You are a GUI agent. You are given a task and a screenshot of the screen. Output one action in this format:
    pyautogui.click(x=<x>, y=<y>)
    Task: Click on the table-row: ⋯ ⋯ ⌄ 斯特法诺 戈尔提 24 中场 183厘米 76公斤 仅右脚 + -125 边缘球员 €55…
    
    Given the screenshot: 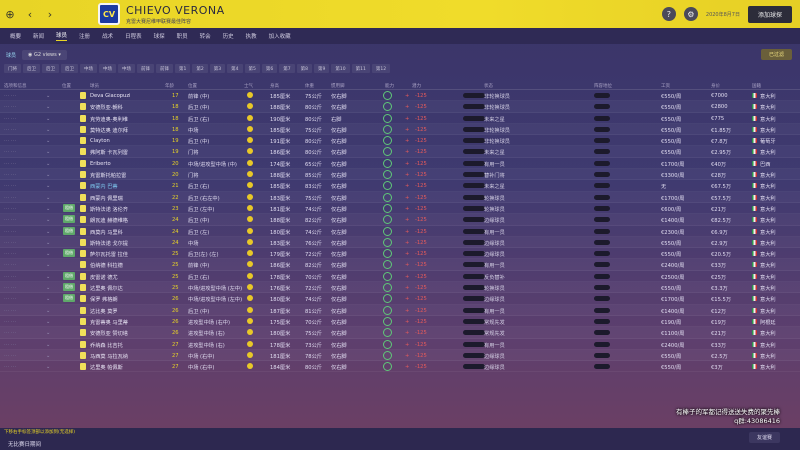 What is the action you would take?
    pyautogui.click(x=400, y=243)
    